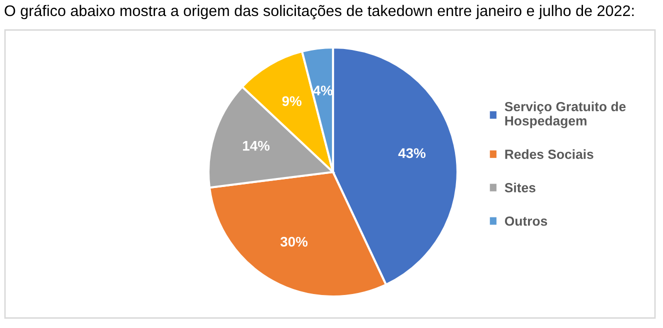  What do you see at coordinates (292, 101) in the screenshot?
I see `data-label: 9%` at bounding box center [292, 101].